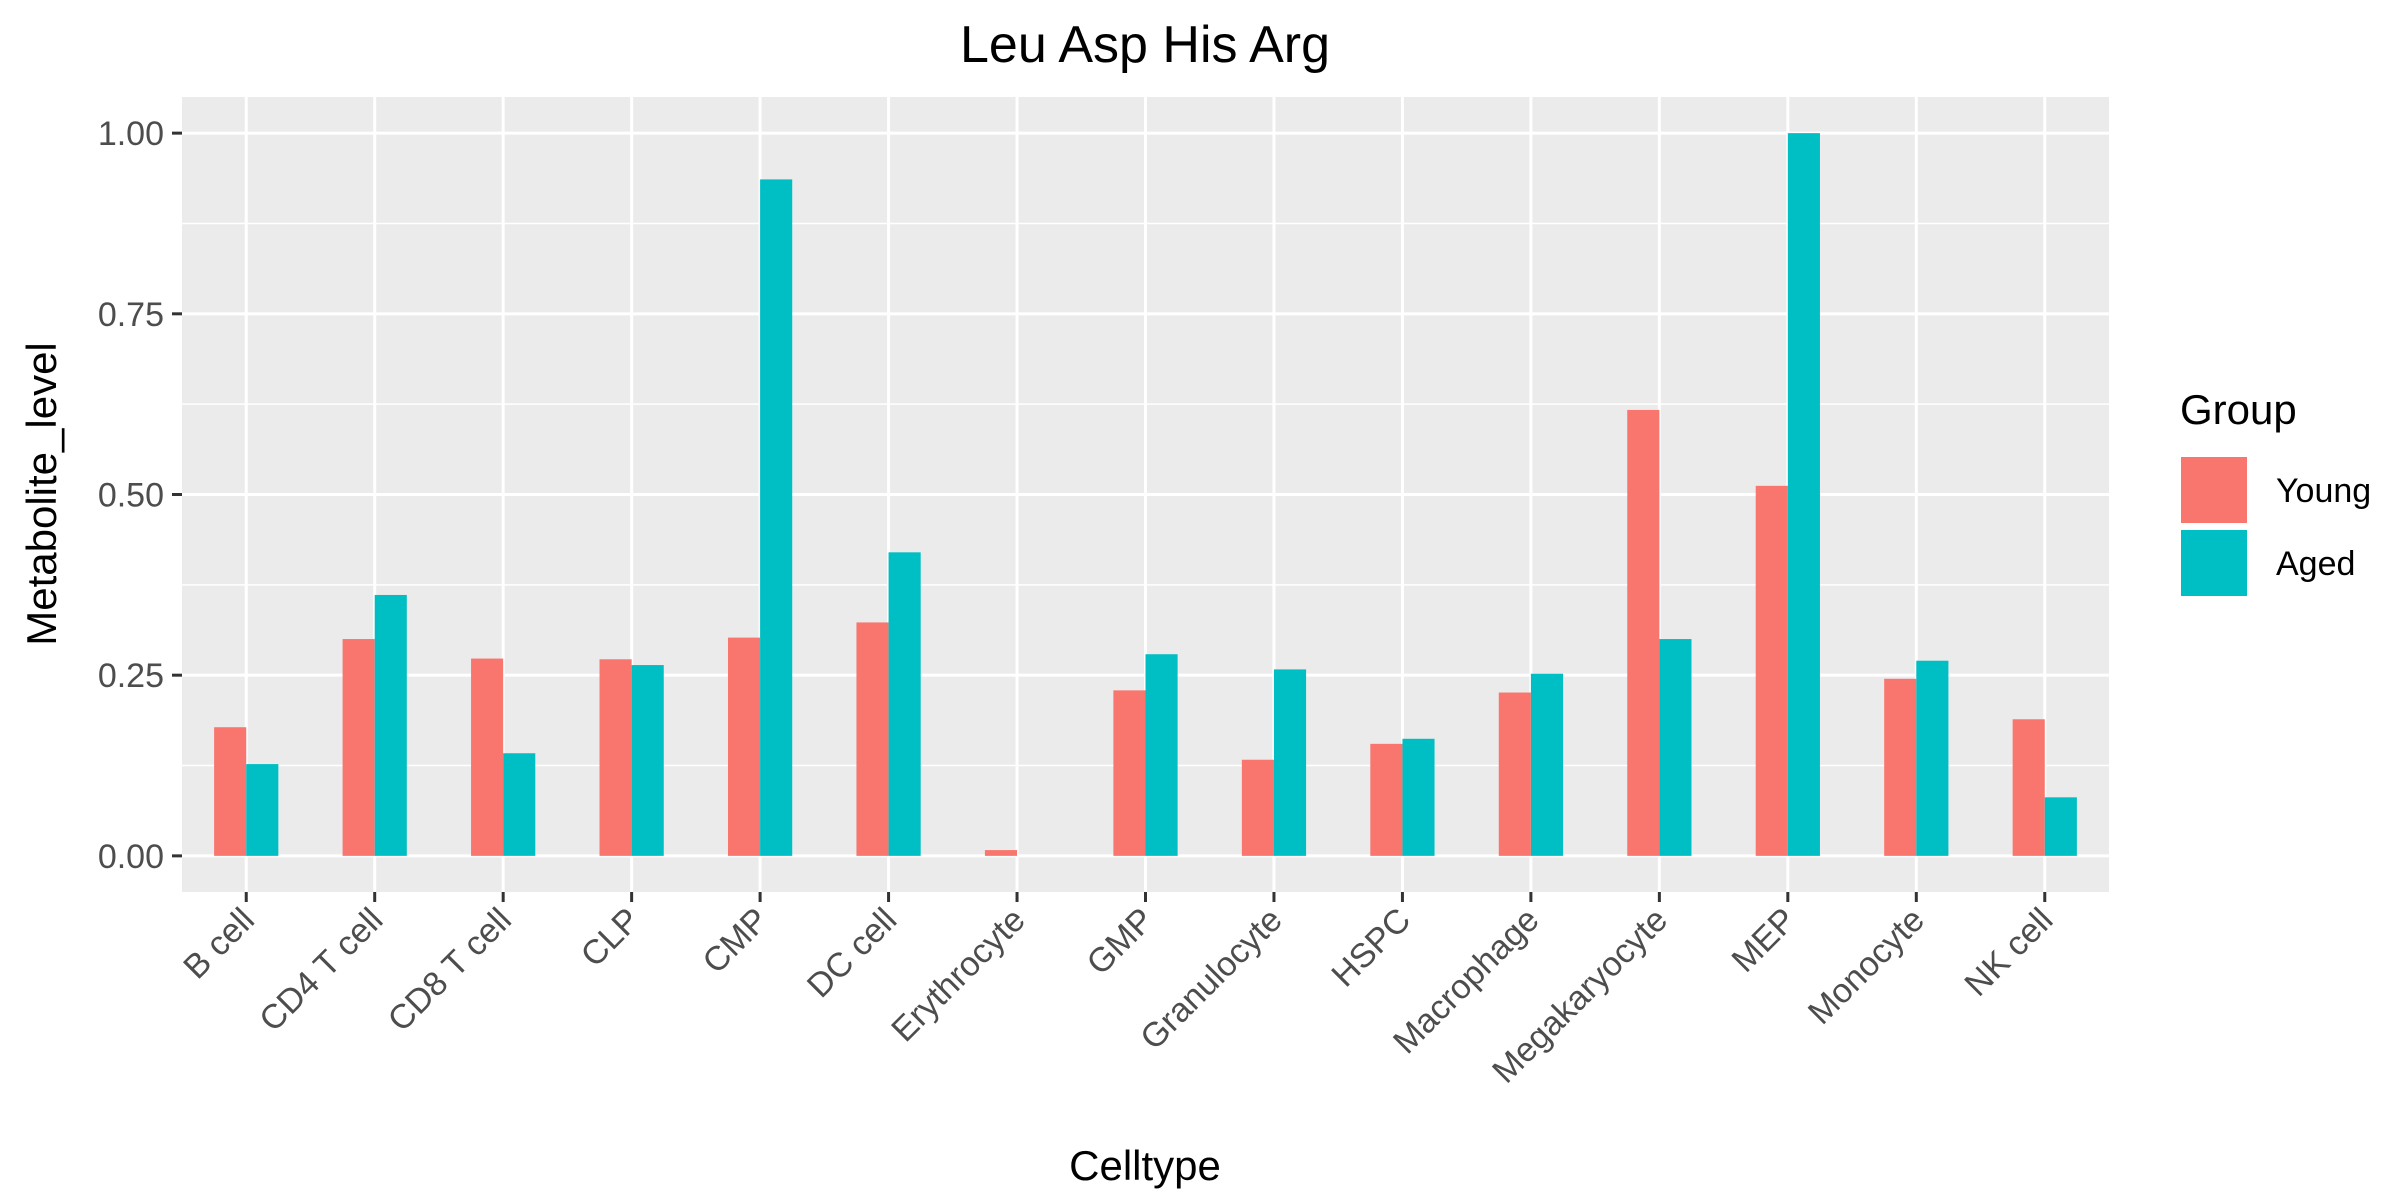 This screenshot has width=2400, height=1200. What do you see at coordinates (611, 938) in the screenshot?
I see `x-tick-label: CLP` at bounding box center [611, 938].